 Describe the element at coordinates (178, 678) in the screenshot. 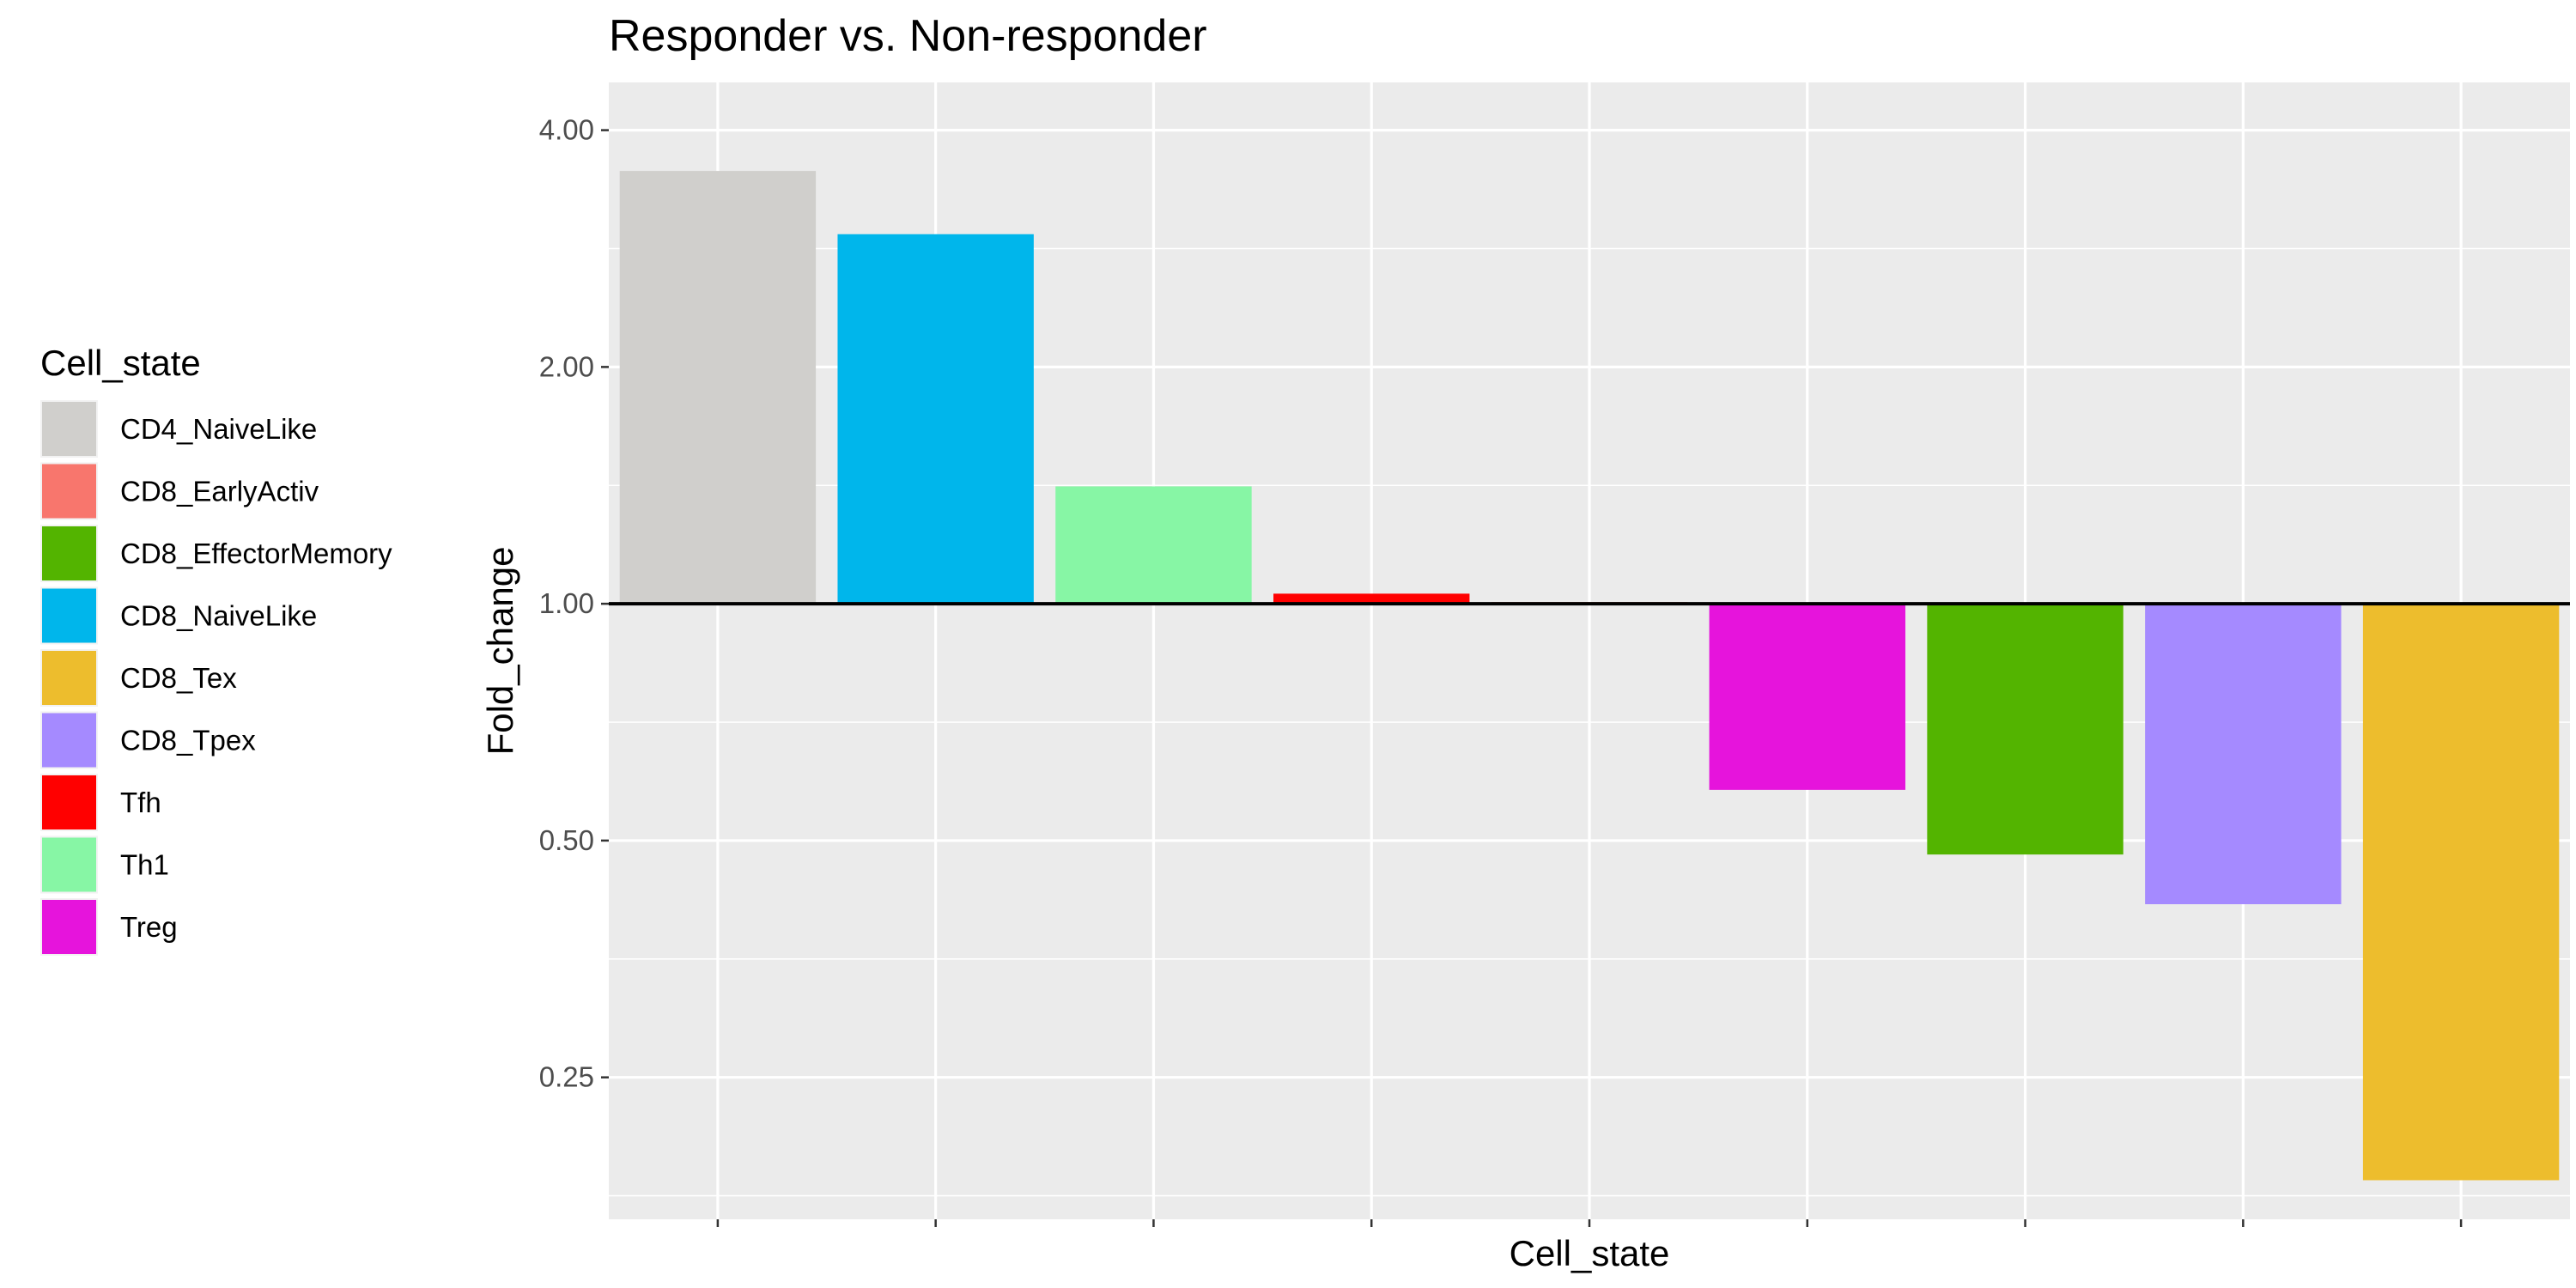

I see `legend-label: CD8_Tex` at that location.